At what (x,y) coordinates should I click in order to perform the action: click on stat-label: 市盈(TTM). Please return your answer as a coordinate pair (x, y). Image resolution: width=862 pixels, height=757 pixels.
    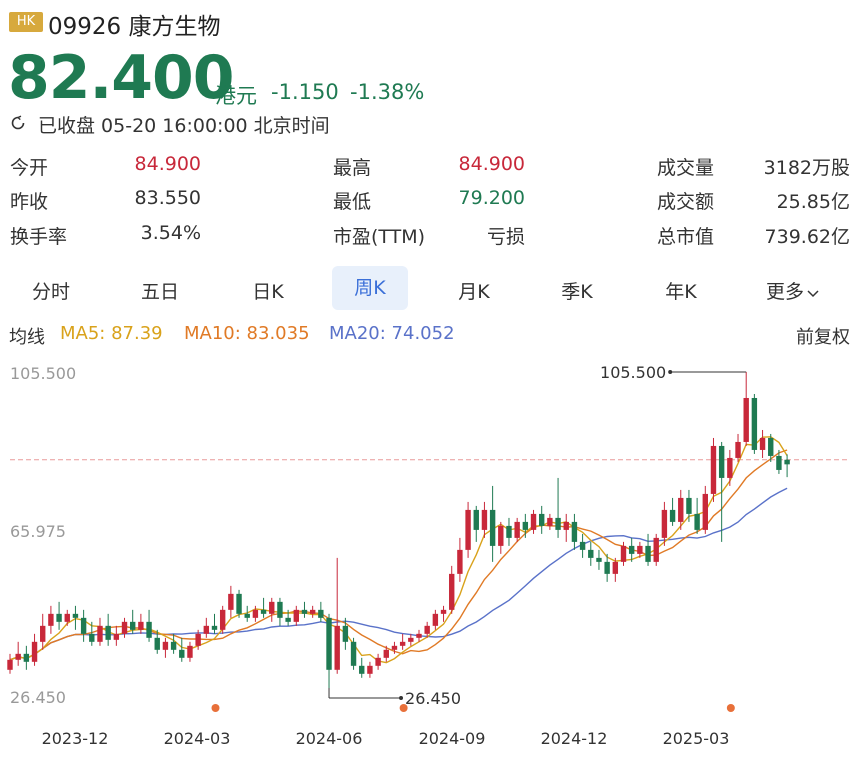
    Looking at the image, I should click on (379, 237).